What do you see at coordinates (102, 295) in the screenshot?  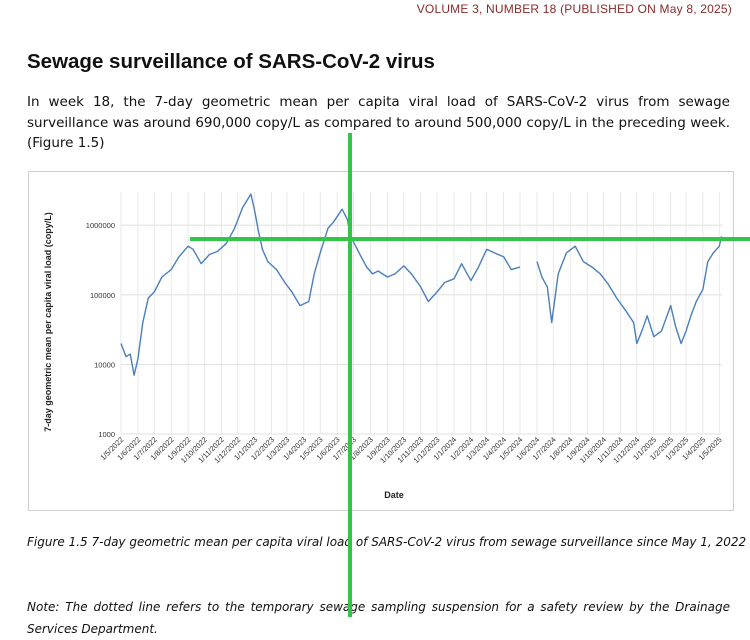 I see `y-tick-label: 100000` at bounding box center [102, 295].